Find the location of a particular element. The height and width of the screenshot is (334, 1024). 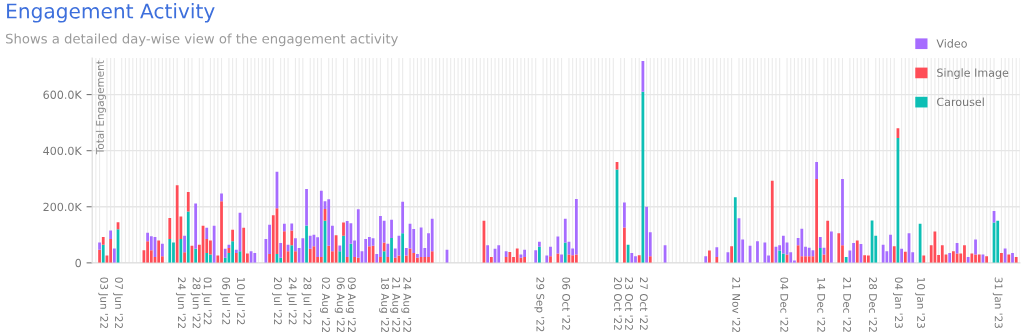

chart-subtitle: Shows a detailed day-wise view of the engagement activity is located at coordinates (201, 40).